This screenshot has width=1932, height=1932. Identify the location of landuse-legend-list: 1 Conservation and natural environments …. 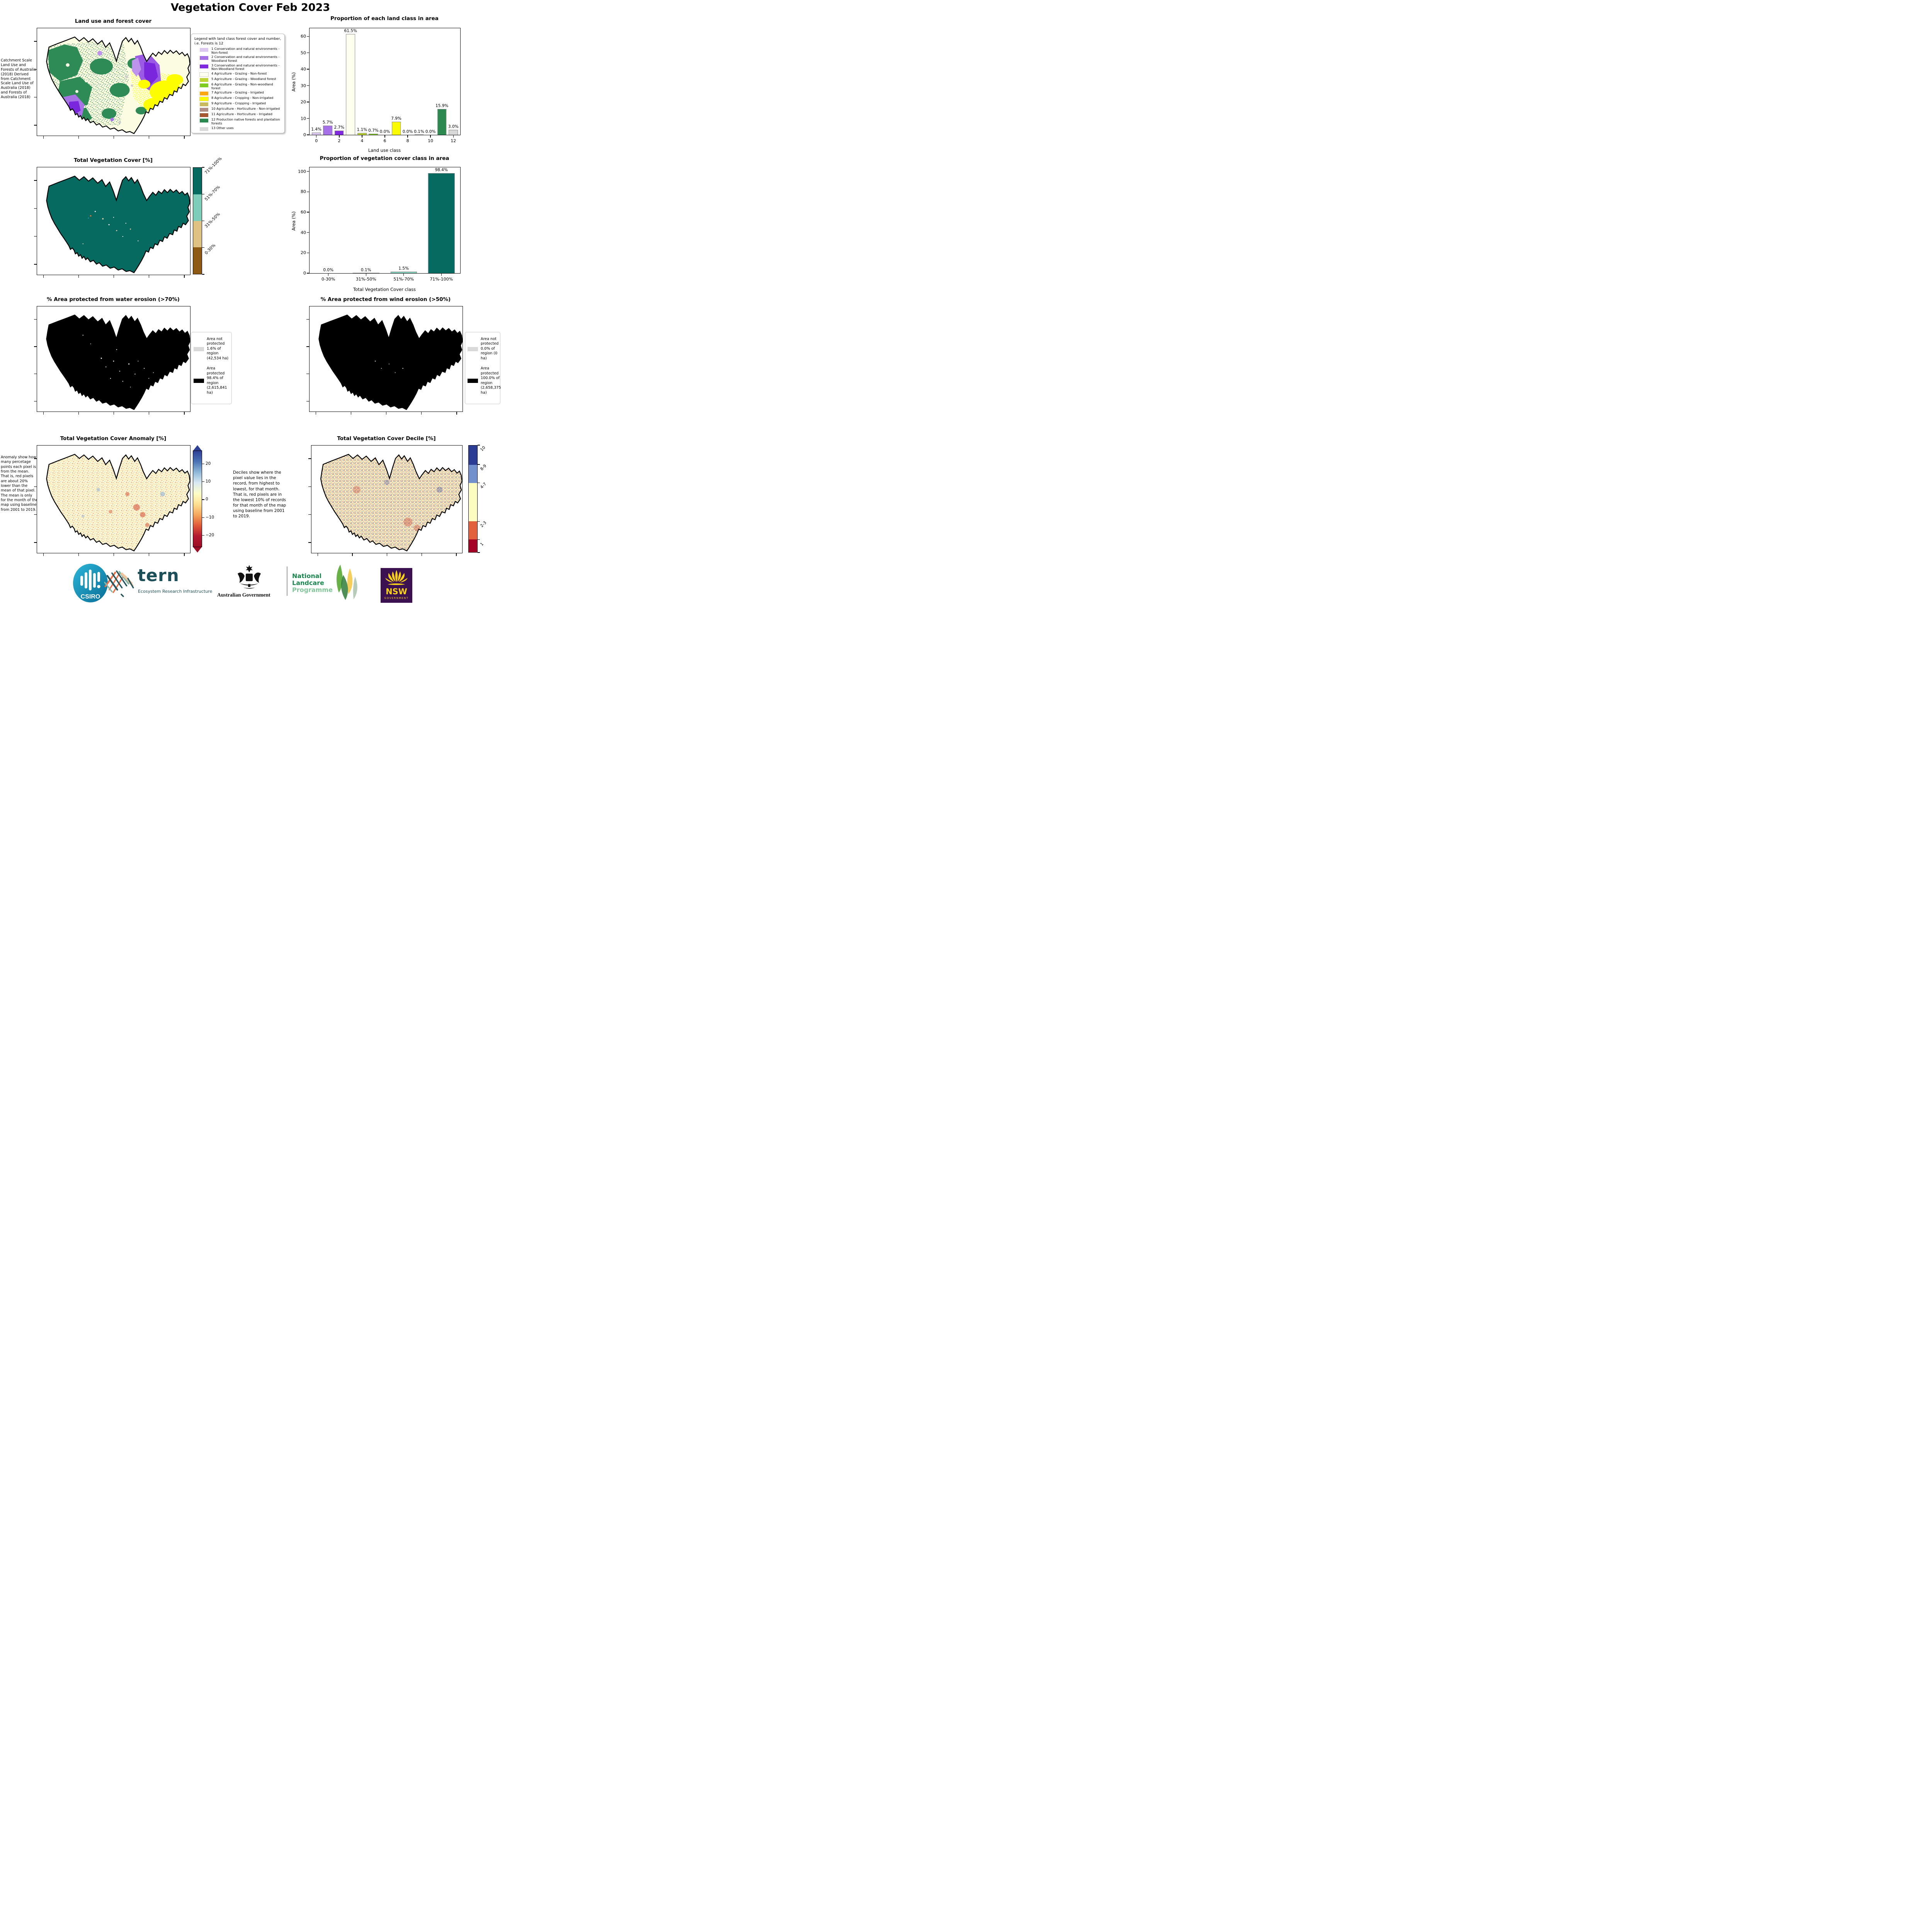
(237, 89).